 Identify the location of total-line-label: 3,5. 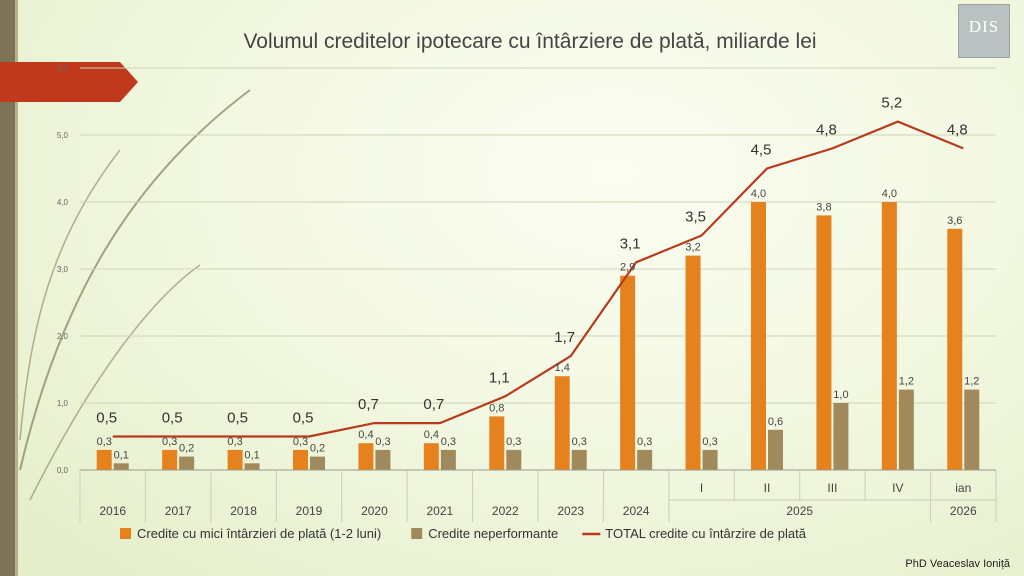
(695, 217).